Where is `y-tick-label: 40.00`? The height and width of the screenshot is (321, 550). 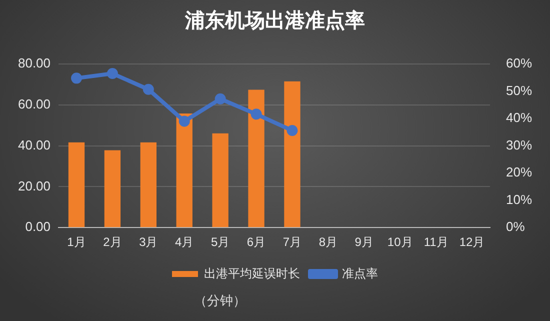
y-tick-label: 40.00 is located at coordinates (34, 144).